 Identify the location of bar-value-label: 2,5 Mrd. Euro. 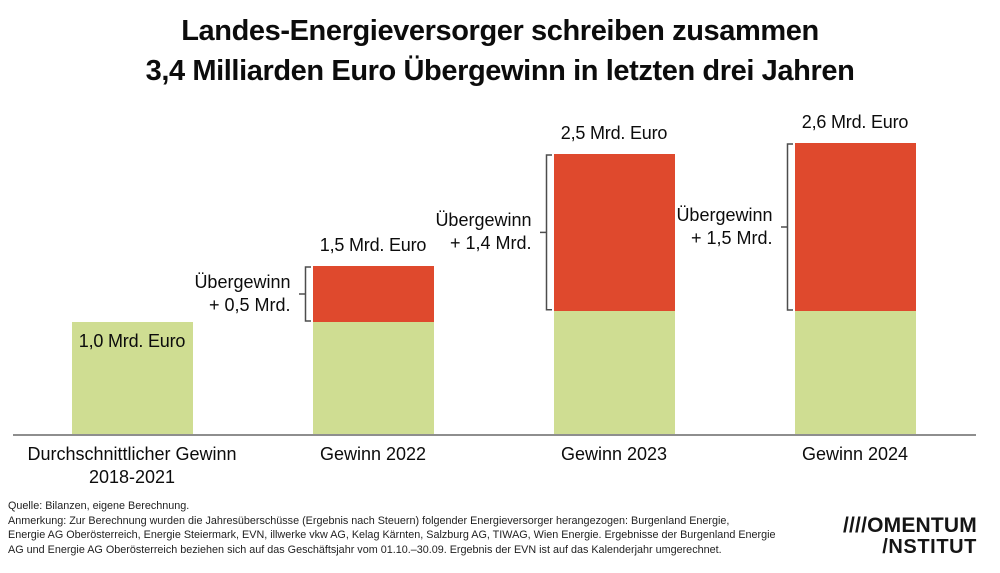
(614, 133).